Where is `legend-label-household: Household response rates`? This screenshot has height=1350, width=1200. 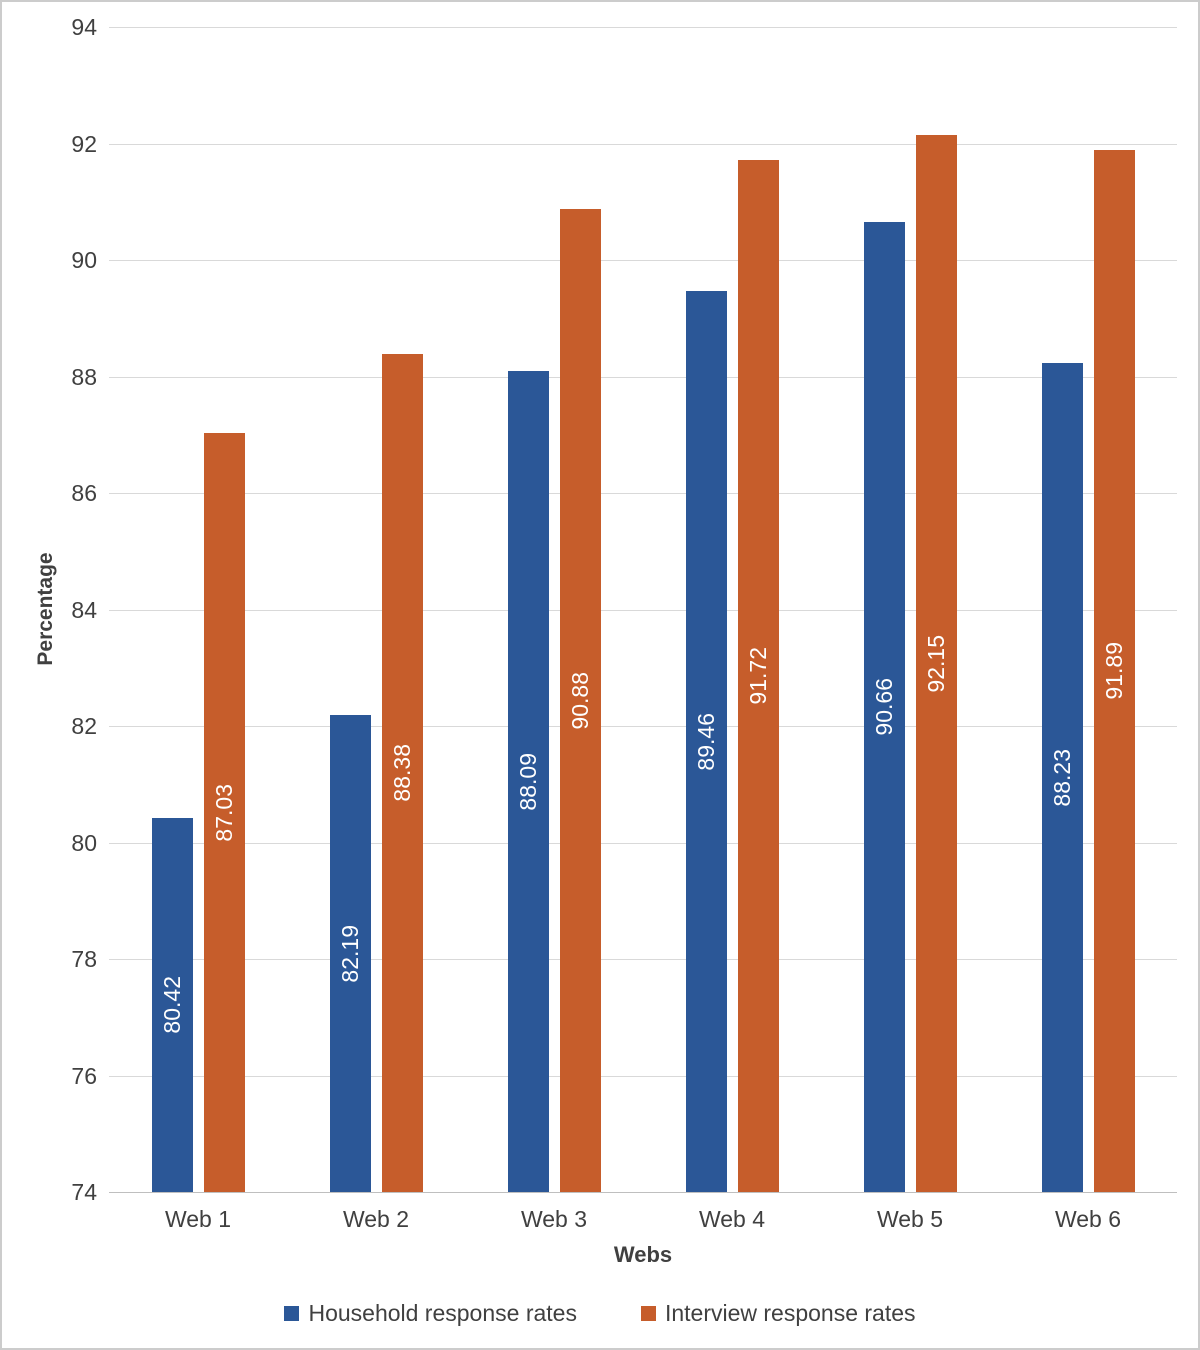
legend-label-household: Household response rates is located at coordinates (442, 1313).